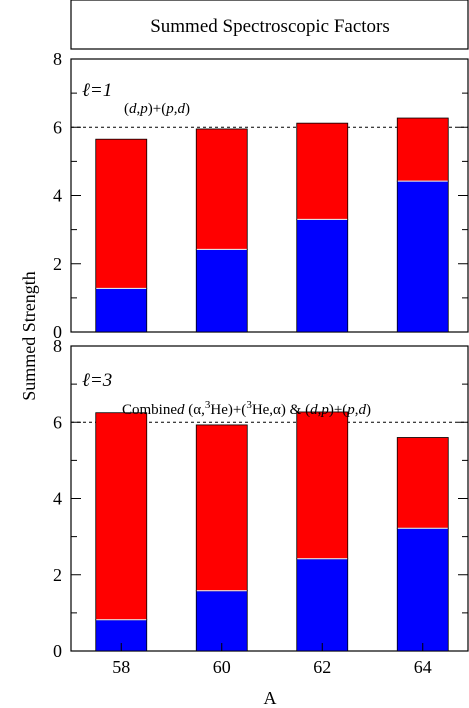 The image size is (469, 708). What do you see at coordinates (222, 667) in the screenshot?
I see `x-tick-label: 60` at bounding box center [222, 667].